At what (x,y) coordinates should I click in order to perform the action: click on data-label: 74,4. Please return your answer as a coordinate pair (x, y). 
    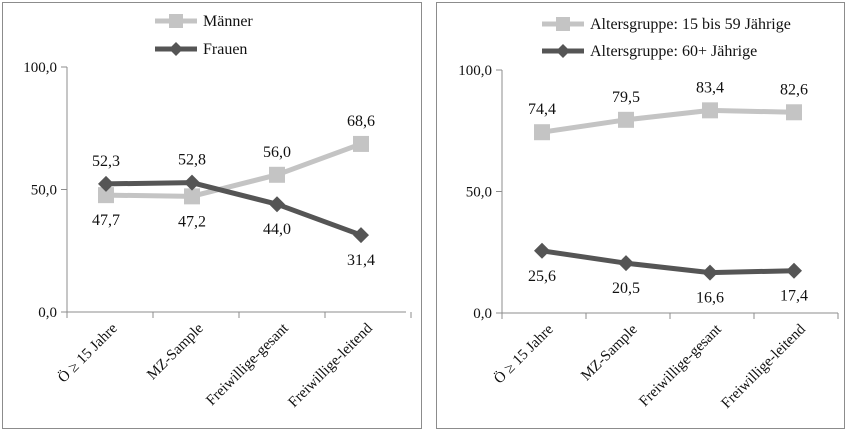
    Looking at the image, I should click on (542, 109).